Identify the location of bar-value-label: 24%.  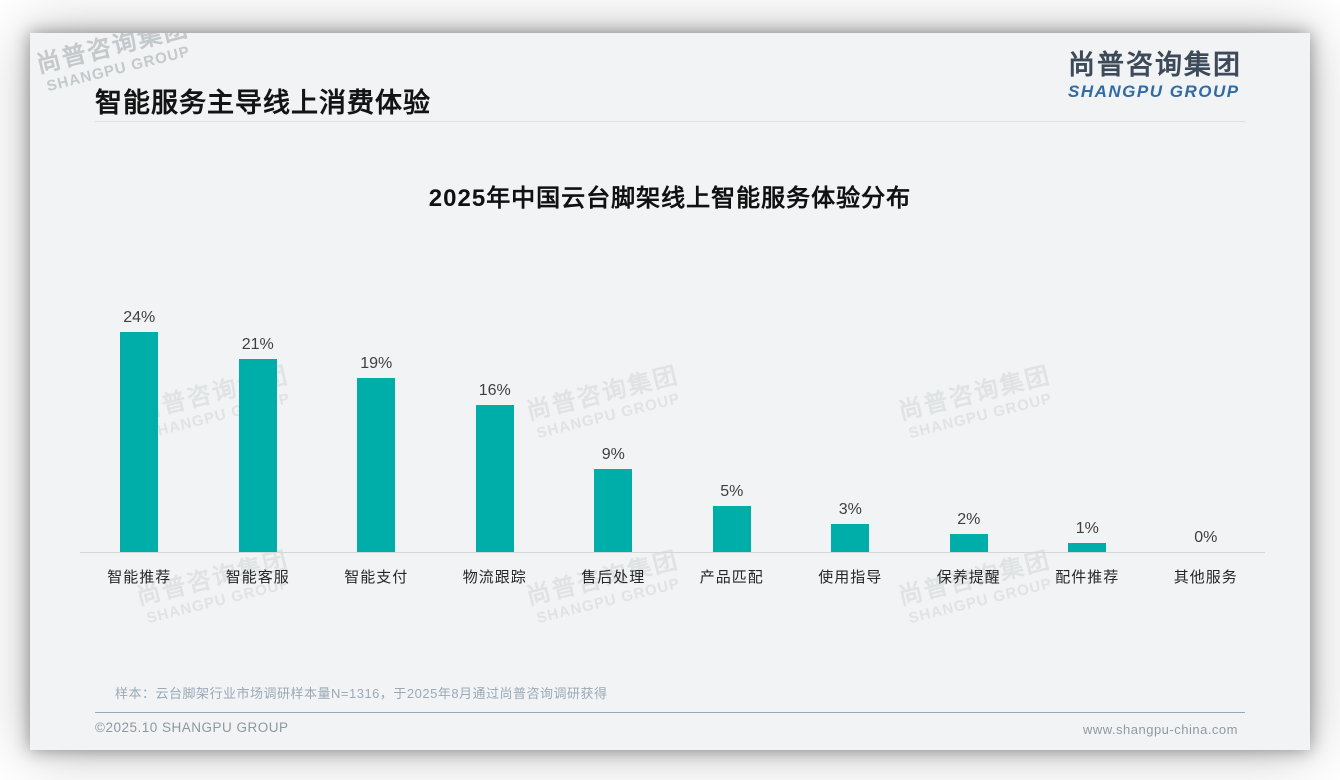
(139, 317).